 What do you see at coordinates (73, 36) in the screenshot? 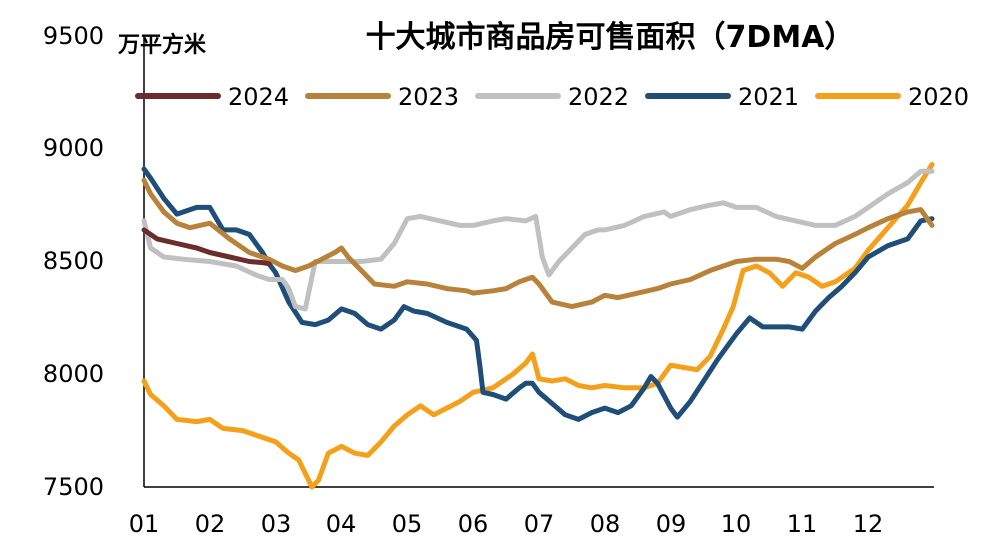
I see `y-tick-label: 9500` at bounding box center [73, 36].